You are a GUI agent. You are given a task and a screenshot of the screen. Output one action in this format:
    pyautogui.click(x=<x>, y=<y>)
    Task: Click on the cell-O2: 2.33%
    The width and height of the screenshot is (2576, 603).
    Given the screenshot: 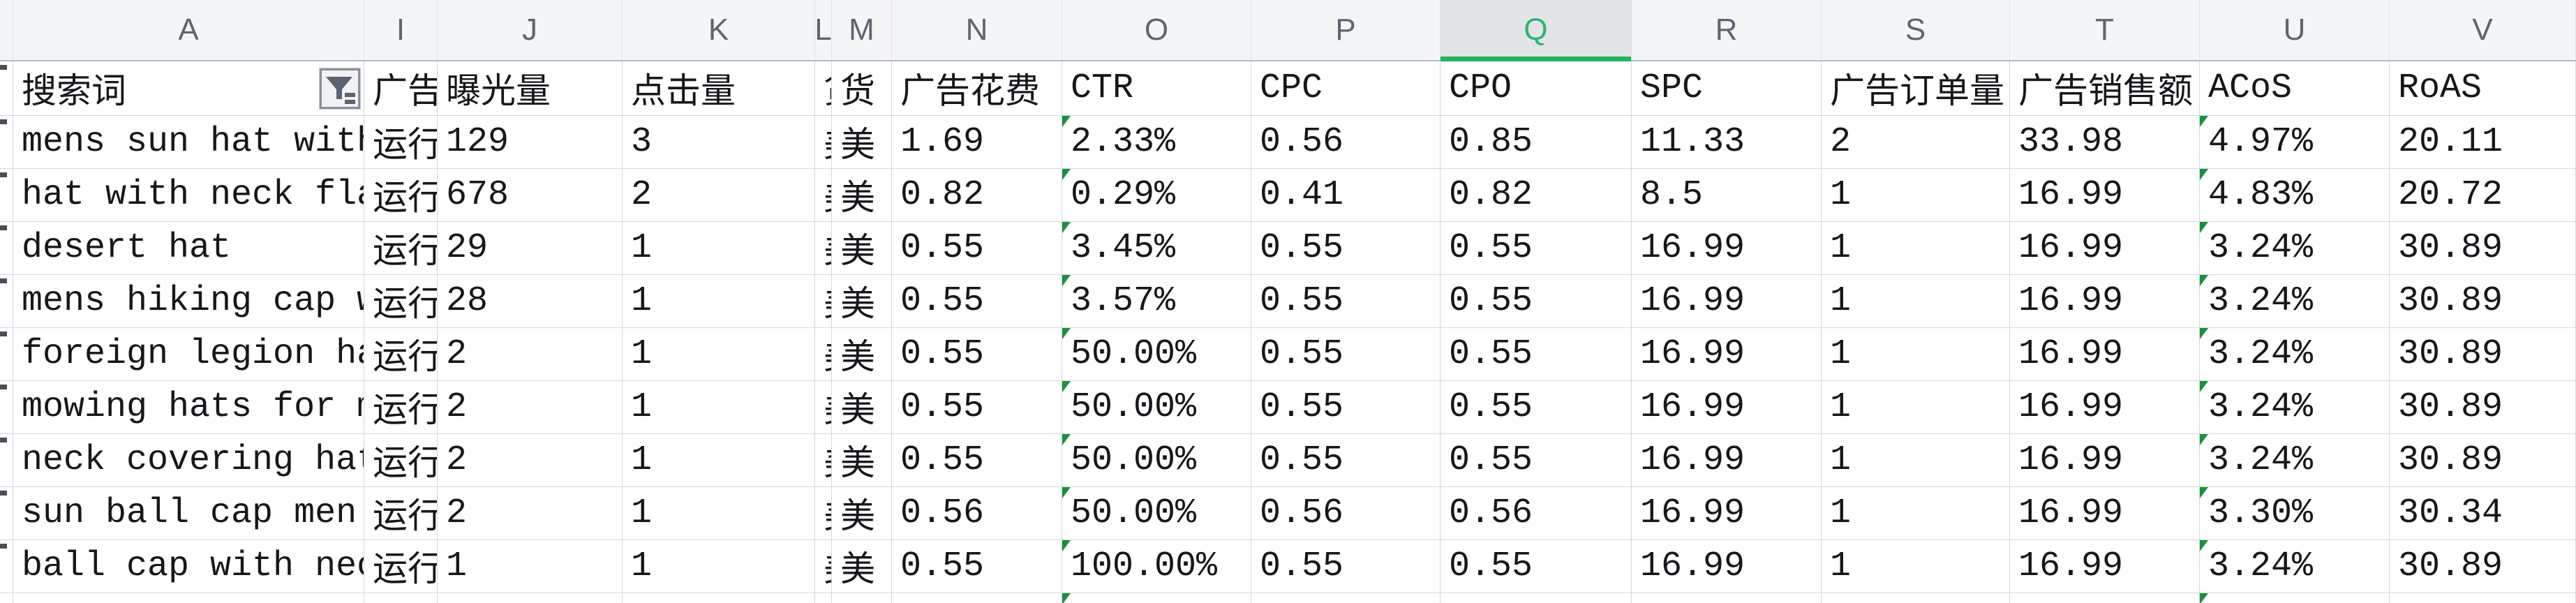 What is the action you would take?
    pyautogui.click(x=1156, y=142)
    